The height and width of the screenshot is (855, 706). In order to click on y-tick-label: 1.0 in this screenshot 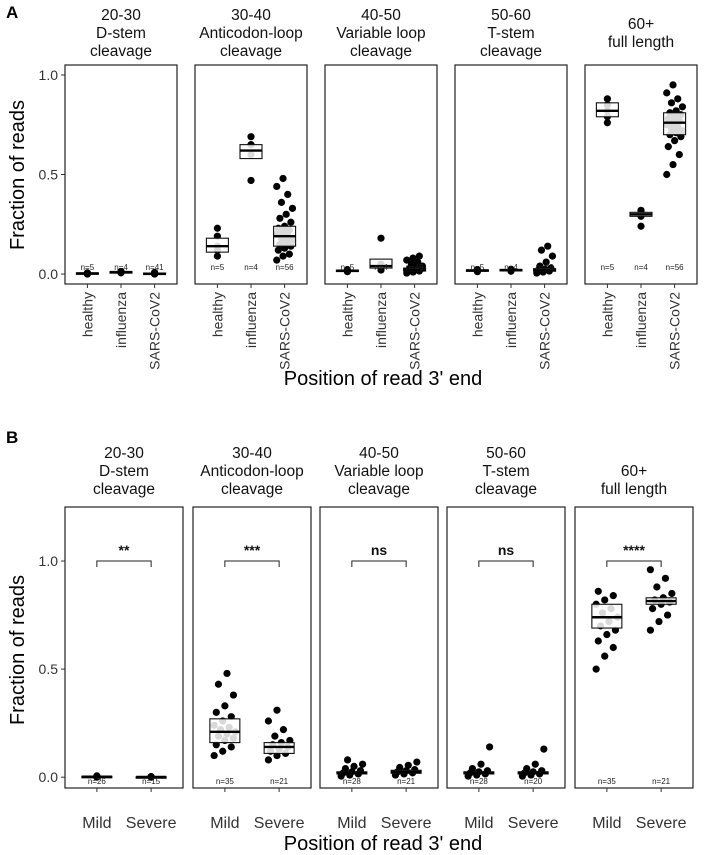, I will do `click(49, 561)`.